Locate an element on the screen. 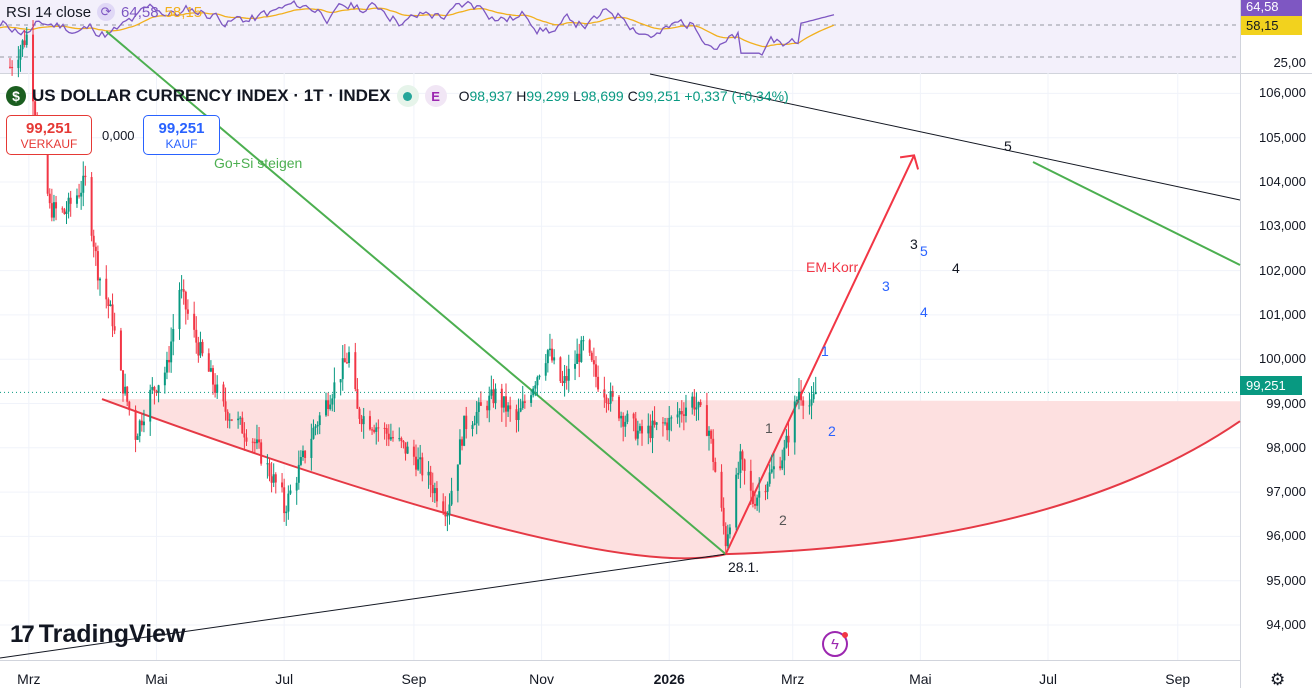 This screenshot has height=690, width=1312. rsi-legend: RSI 14 close ⟳ 64,58 58,15 is located at coordinates (104, 12).